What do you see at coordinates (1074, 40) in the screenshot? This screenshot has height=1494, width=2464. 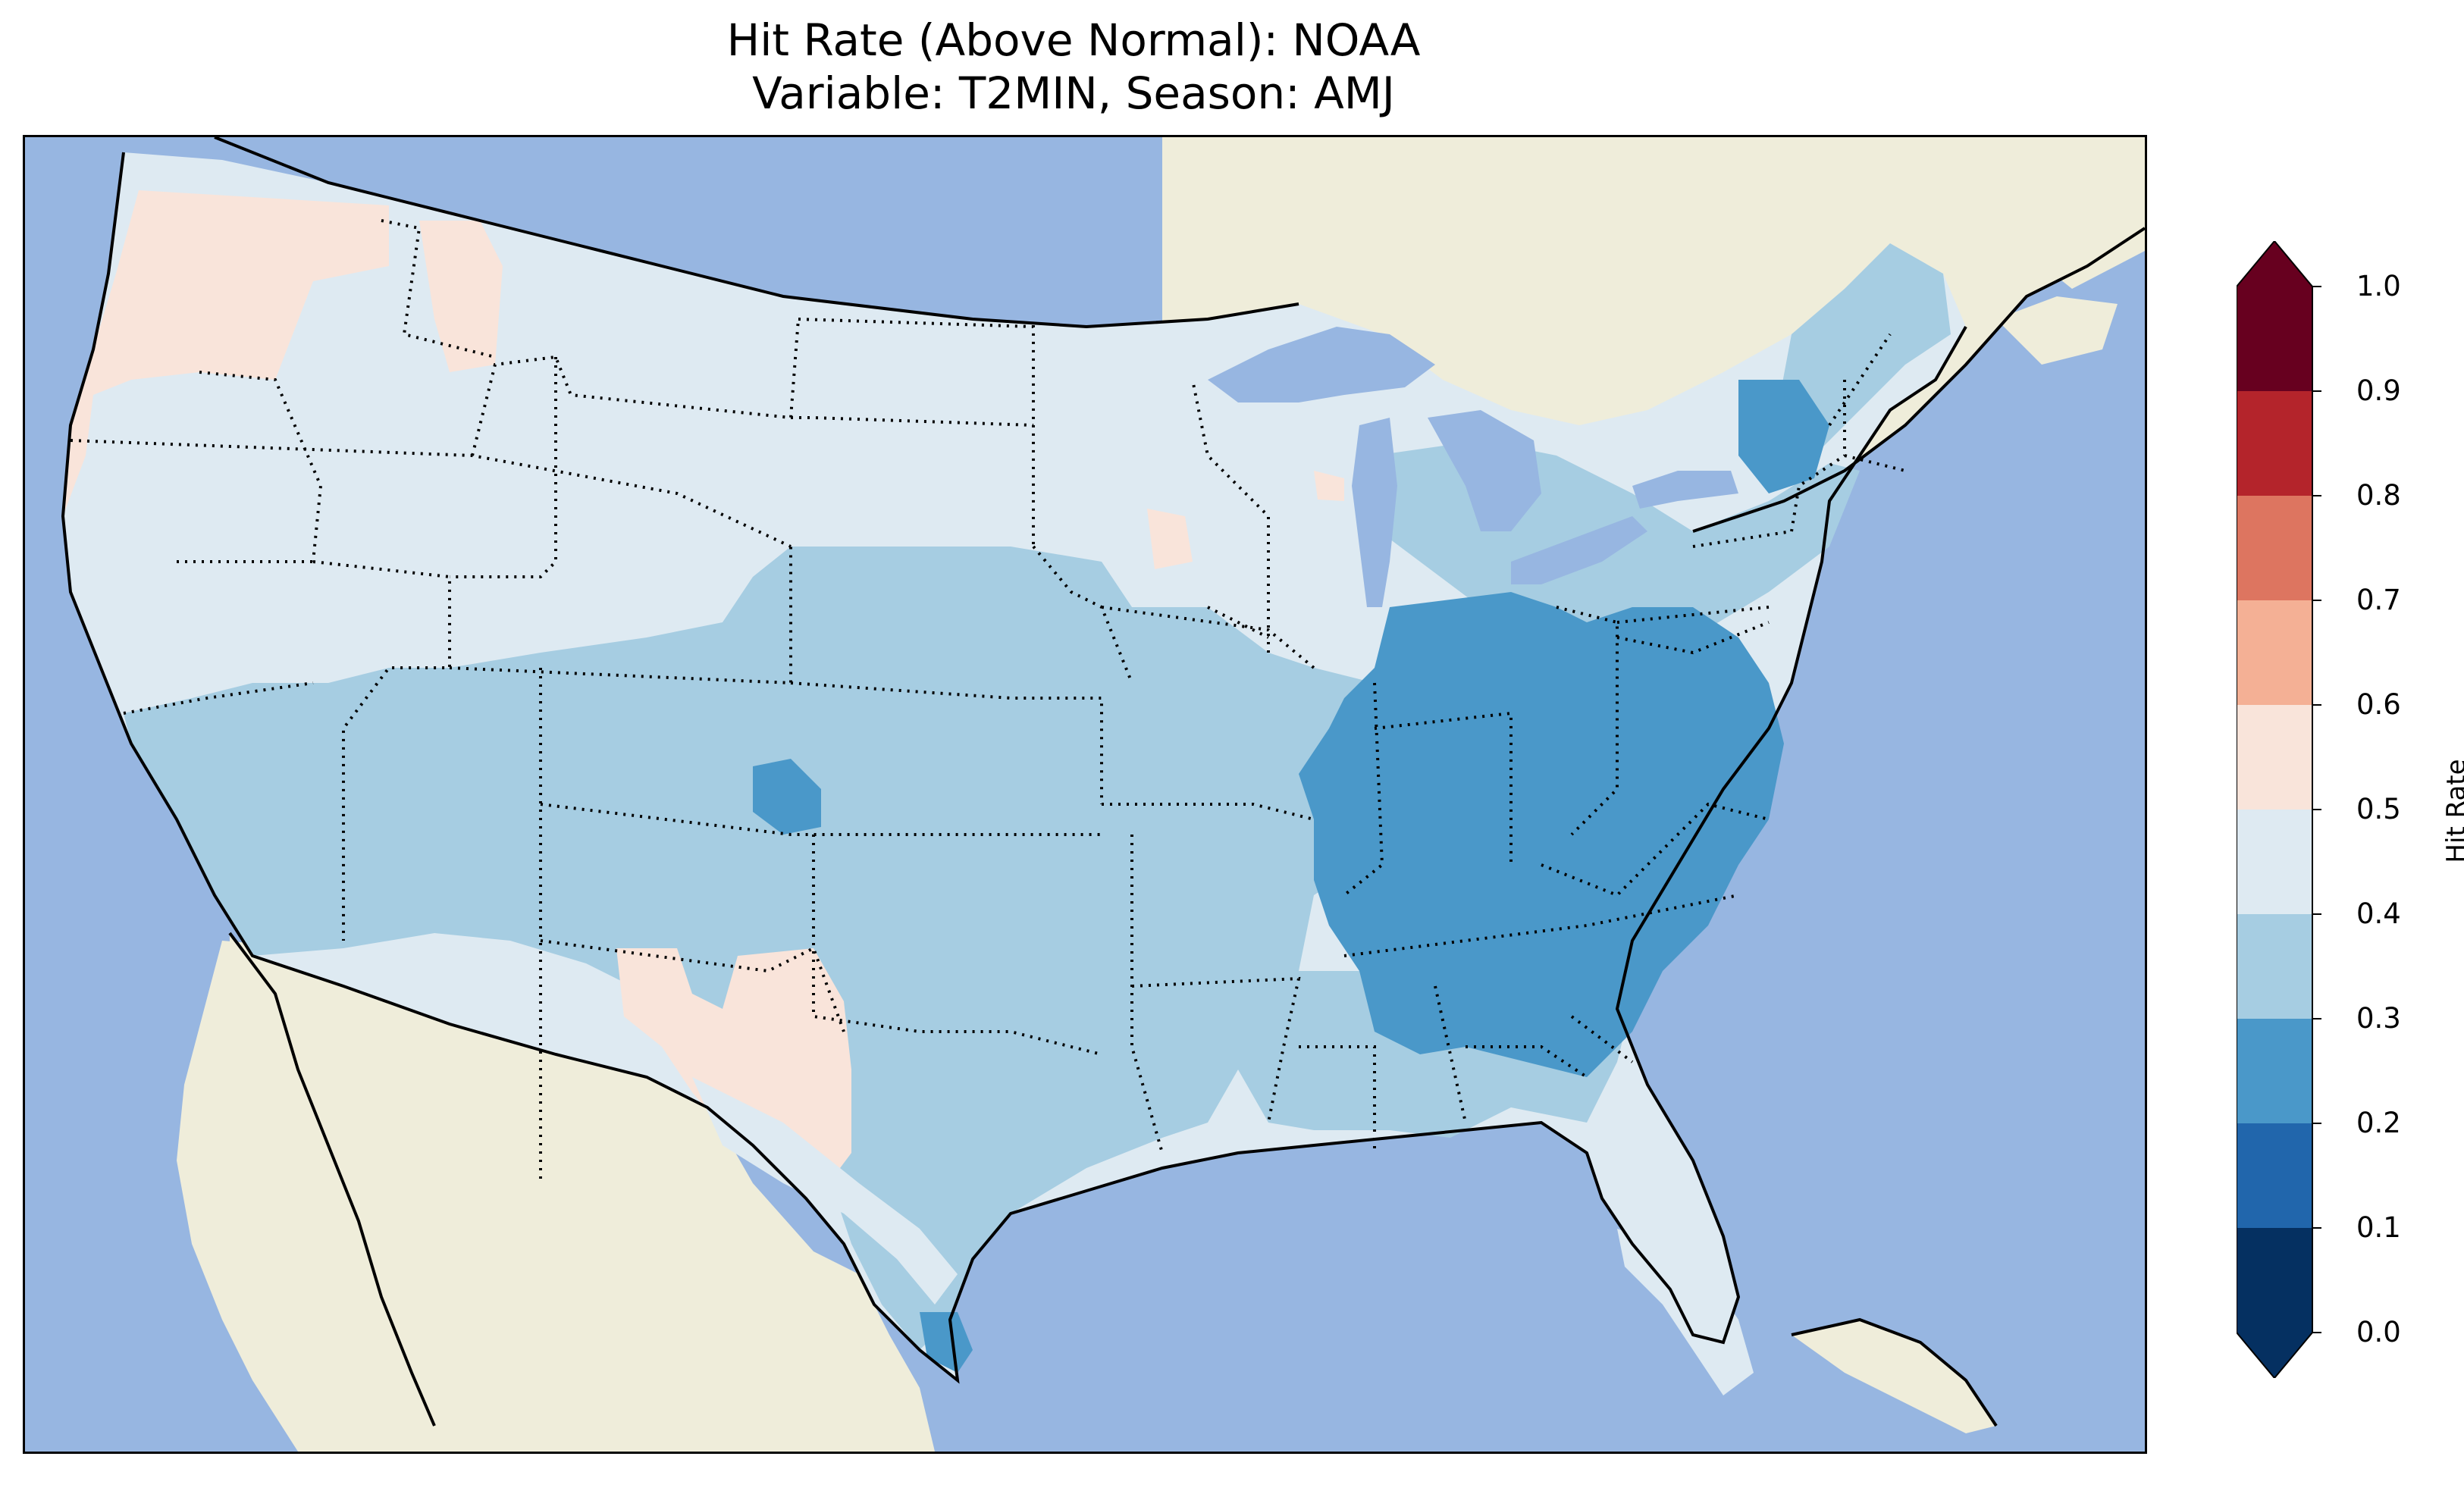 I see `title-line-1: Hit Rate (Above Normal): NOAA` at bounding box center [1074, 40].